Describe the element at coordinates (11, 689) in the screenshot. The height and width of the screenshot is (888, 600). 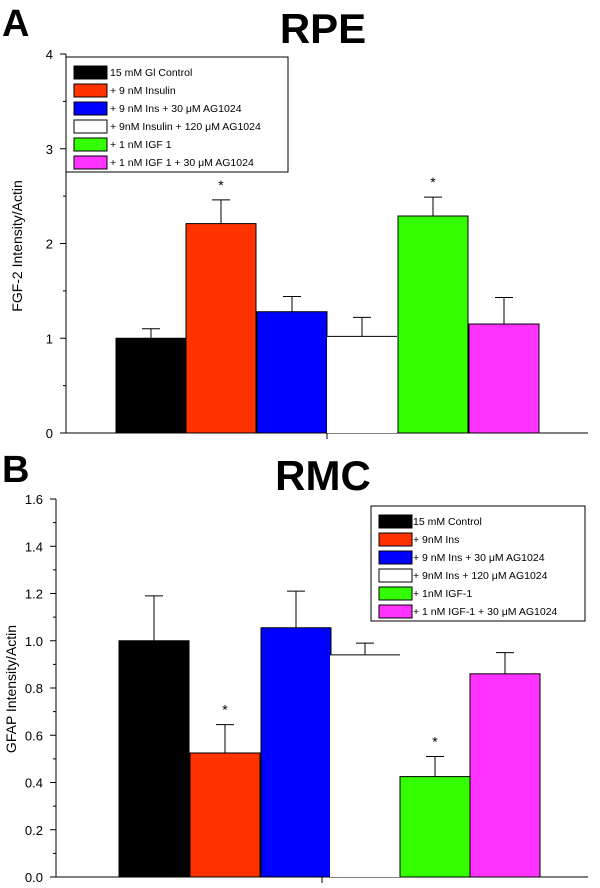
I see `panel-b-ylabel: GFAP Intensity/Actin` at that location.